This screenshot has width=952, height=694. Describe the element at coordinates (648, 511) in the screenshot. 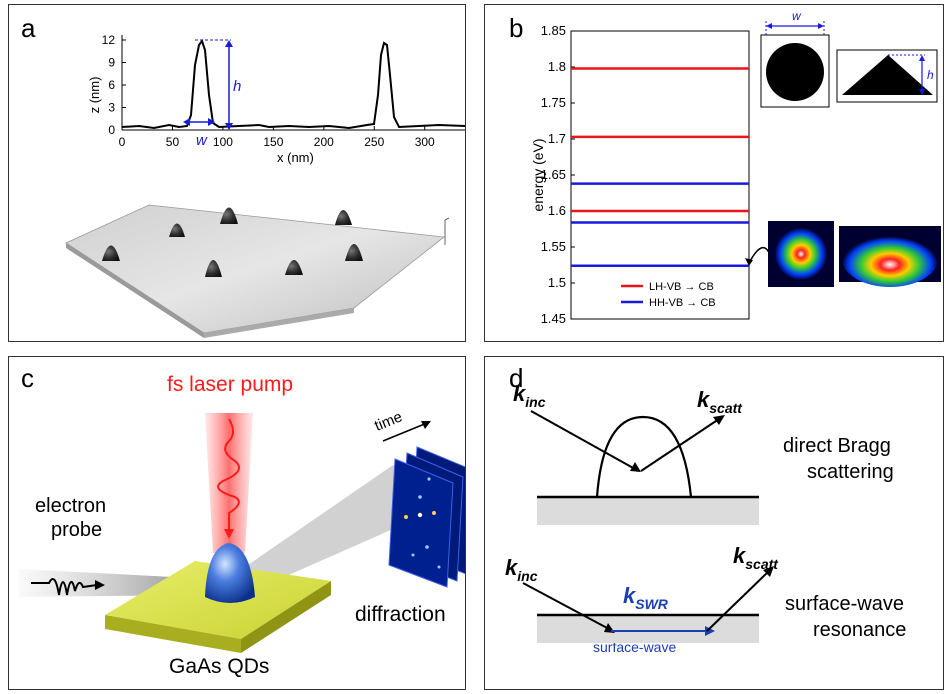

I see `bragg-substrate` at that location.